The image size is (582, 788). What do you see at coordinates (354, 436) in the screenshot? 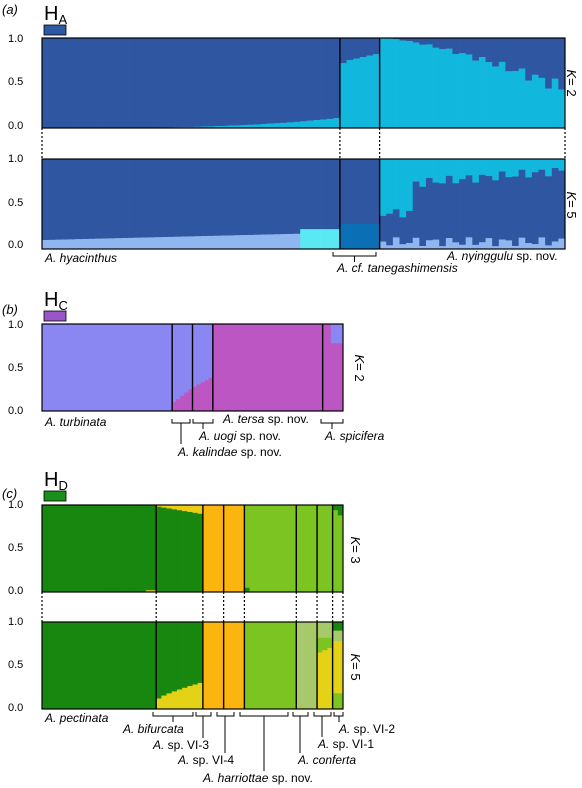
I see `taxon-b-spicifera: A. spicifera` at bounding box center [354, 436].